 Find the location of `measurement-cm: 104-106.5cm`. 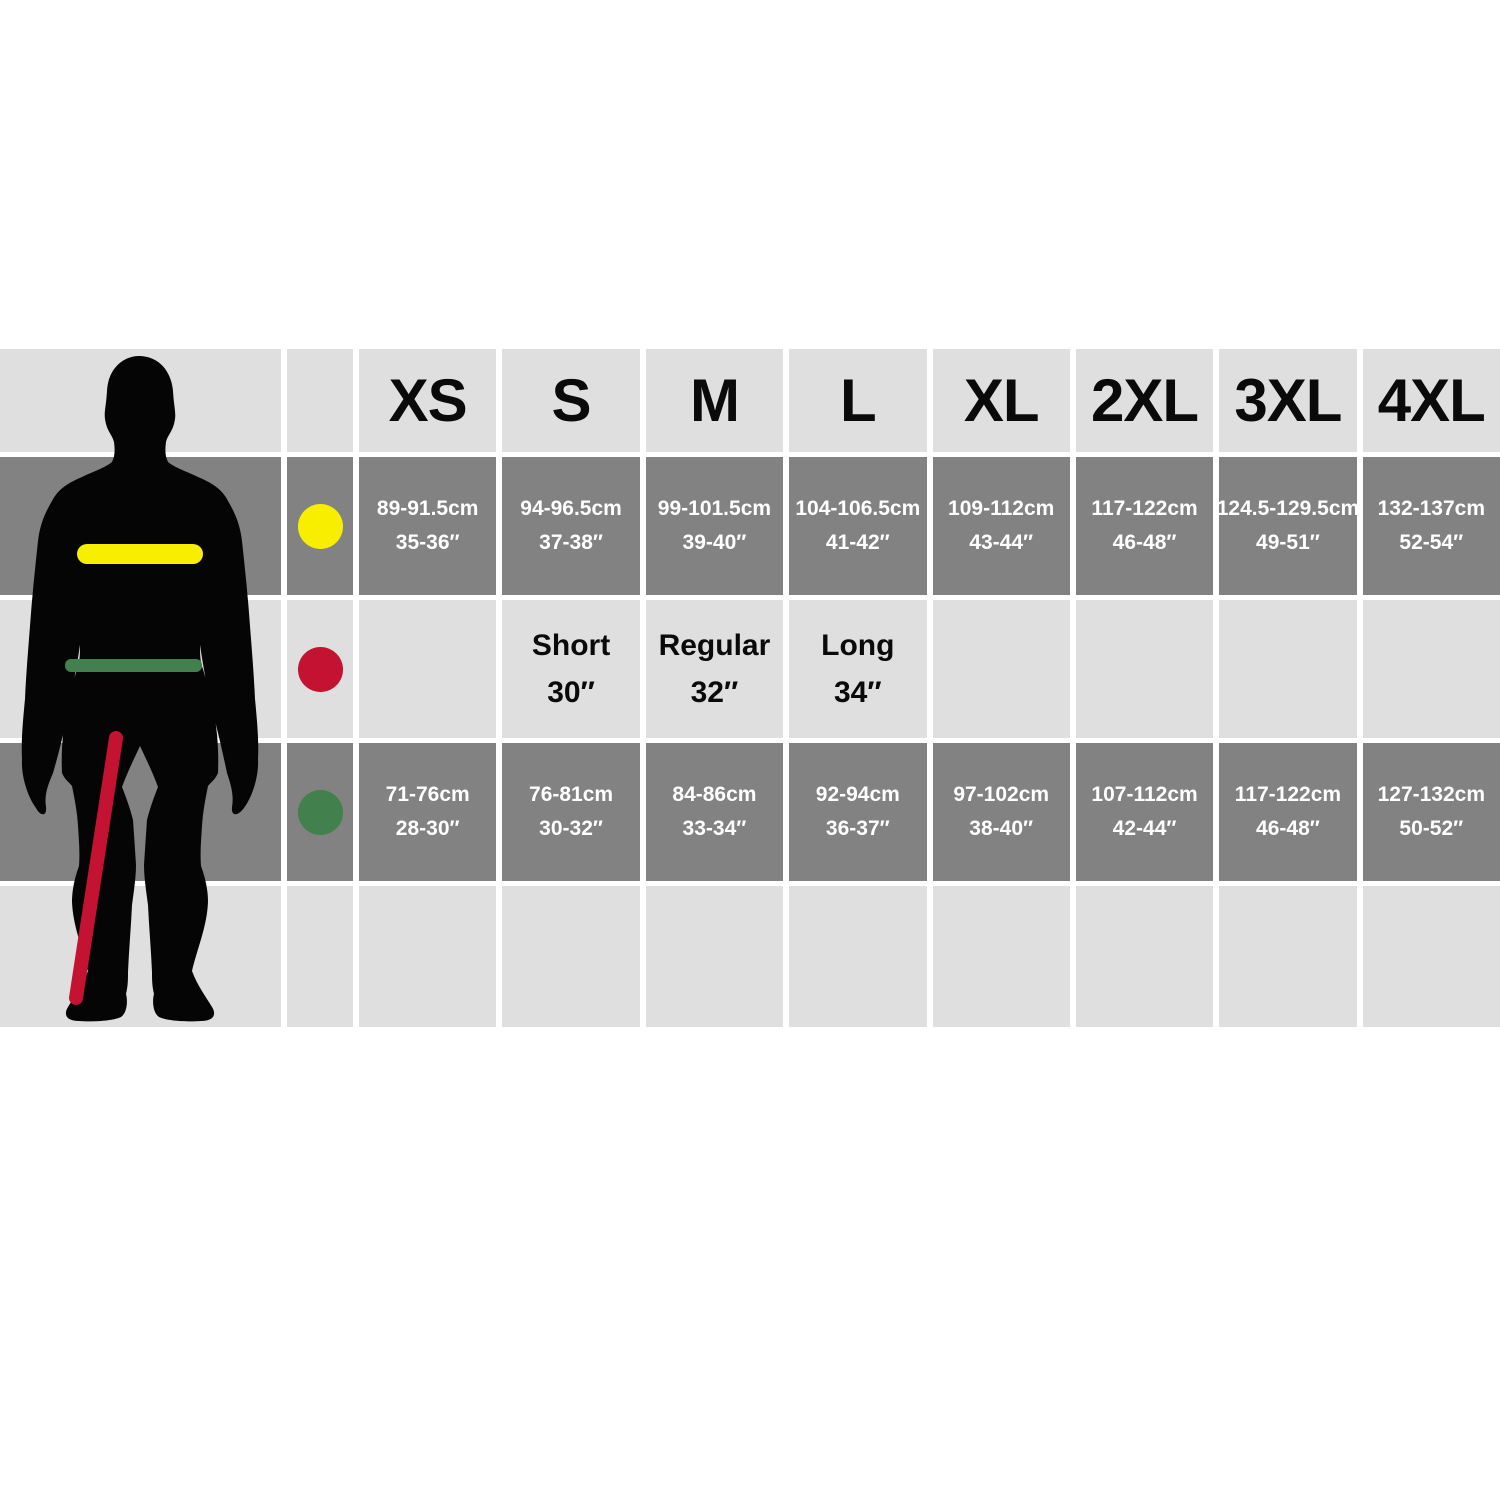

measurement-cm: 104-106.5cm is located at coordinates (858, 508).